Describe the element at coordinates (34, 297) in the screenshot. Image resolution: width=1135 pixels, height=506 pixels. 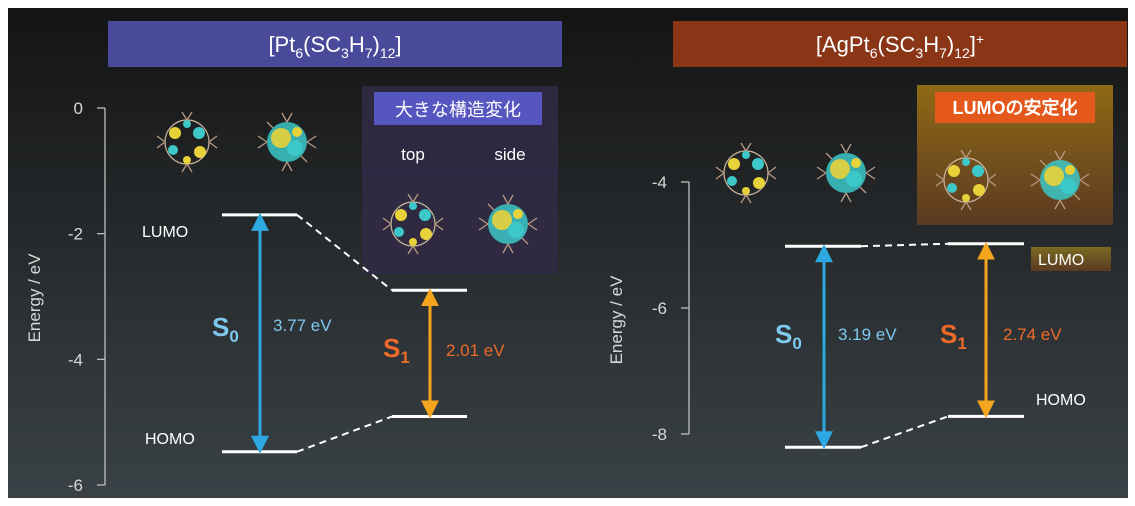
I see `left-y-label: Energy / eV` at that location.